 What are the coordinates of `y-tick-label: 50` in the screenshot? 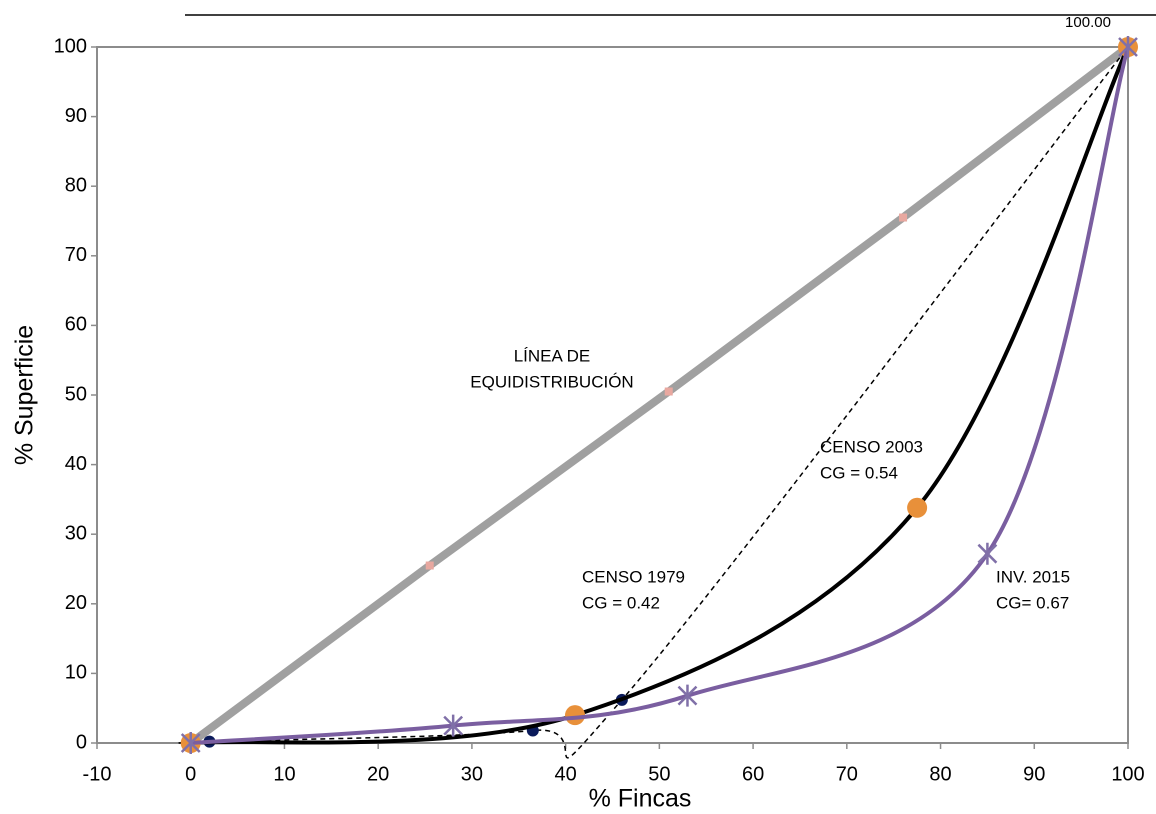 It's located at (76, 394).